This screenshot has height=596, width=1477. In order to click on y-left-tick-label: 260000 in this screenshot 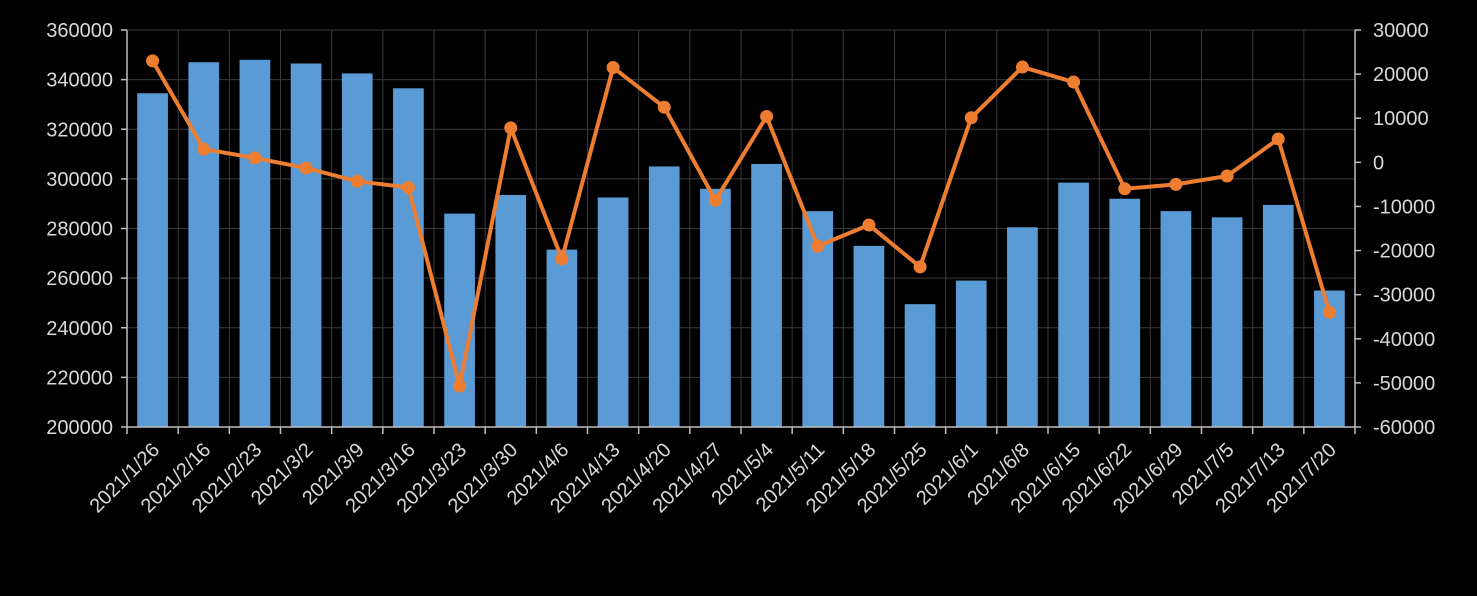, I will do `click(79, 279)`.